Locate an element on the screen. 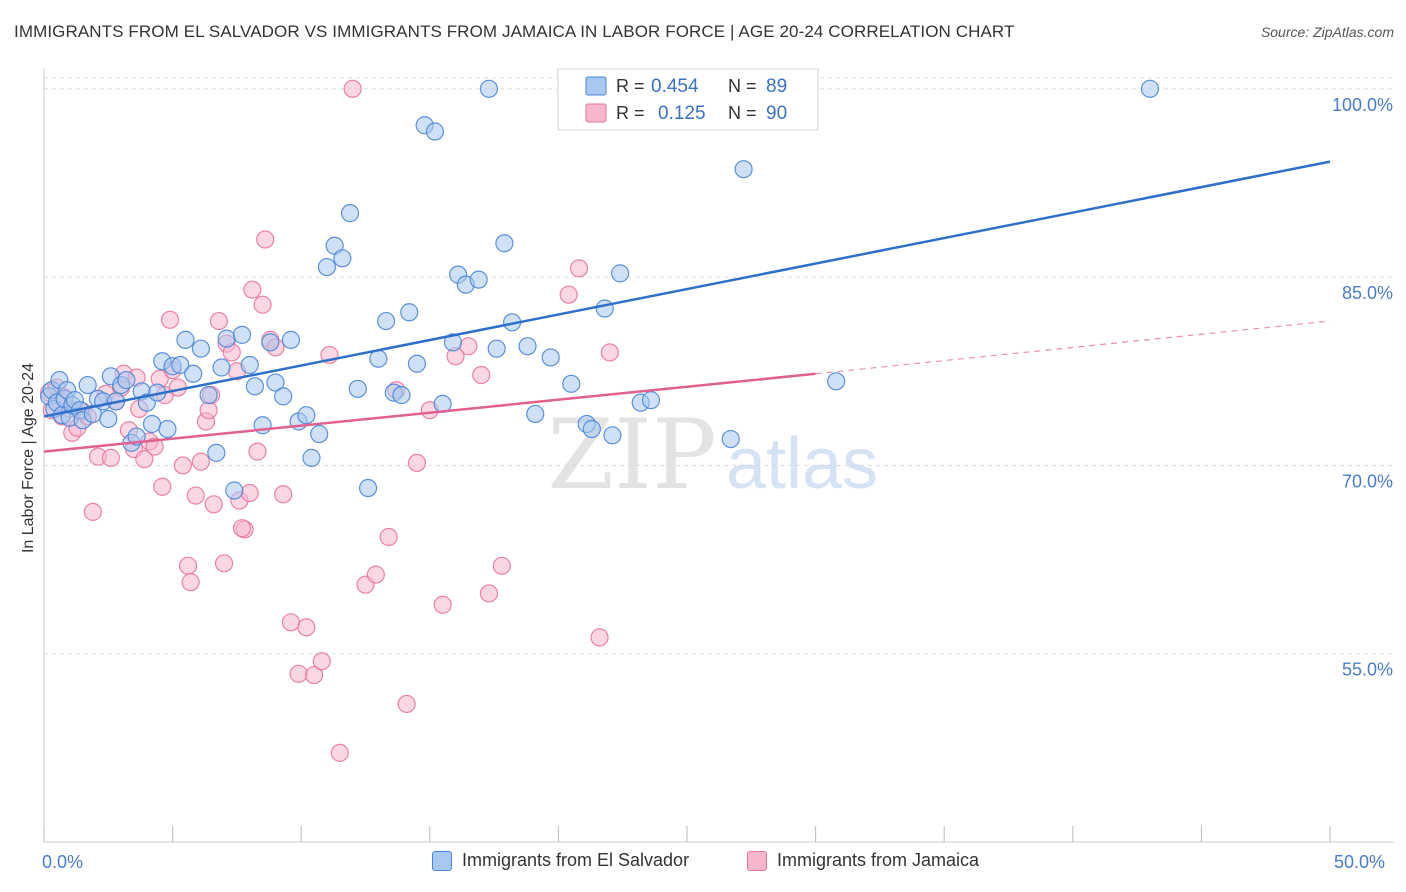 The height and width of the screenshot is (892, 1406). y-tick-labels: 55.0% 70.0% 85.0% 100.0% is located at coordinates (1362, 387).